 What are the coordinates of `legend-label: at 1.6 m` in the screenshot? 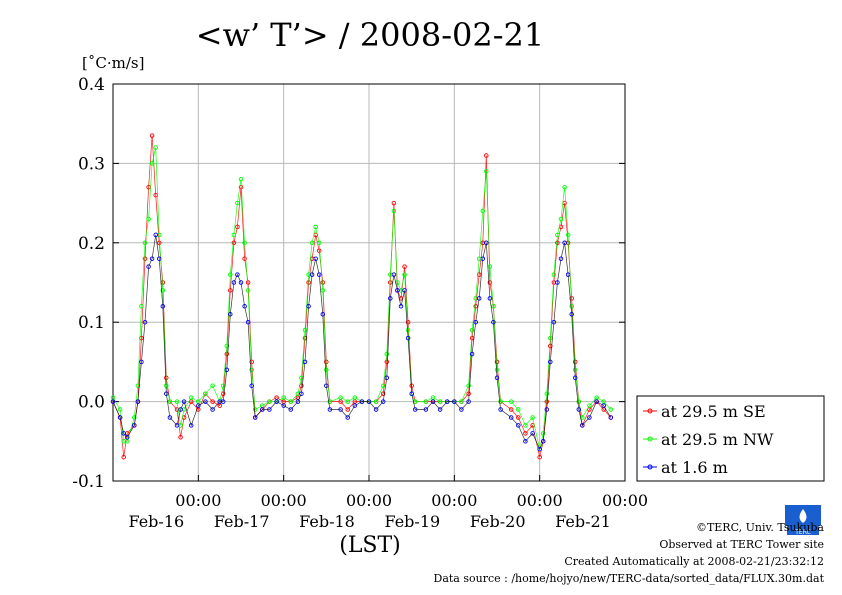 It's located at (694, 467).